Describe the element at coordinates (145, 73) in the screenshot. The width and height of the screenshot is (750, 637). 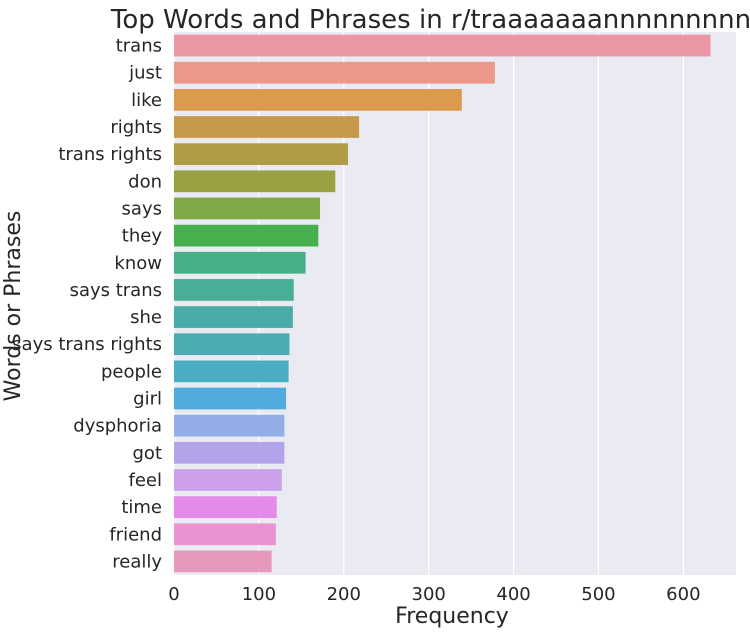
I see `y-tick-label: just` at that location.